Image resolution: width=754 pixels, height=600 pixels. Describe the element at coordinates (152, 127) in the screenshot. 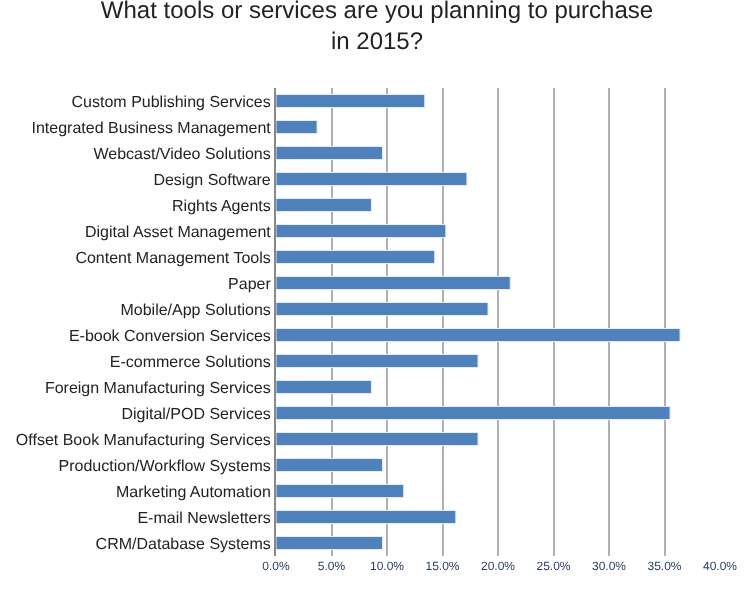

I see `y-tick-label: Integrated Business Management` at that location.